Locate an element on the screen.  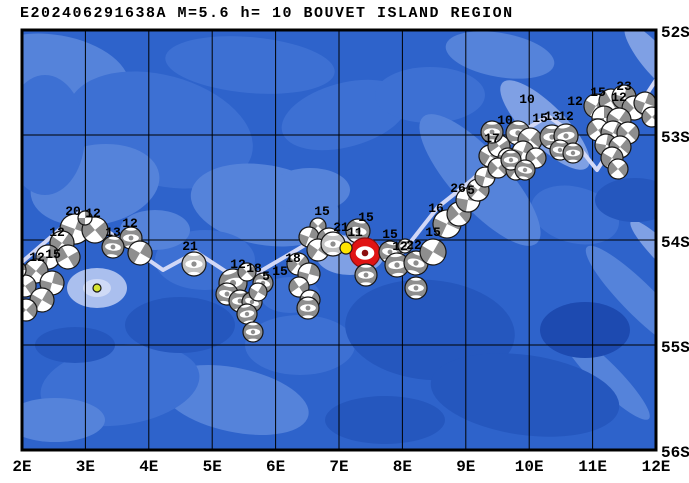
depth-label: 11 is located at coordinates (355, 232).